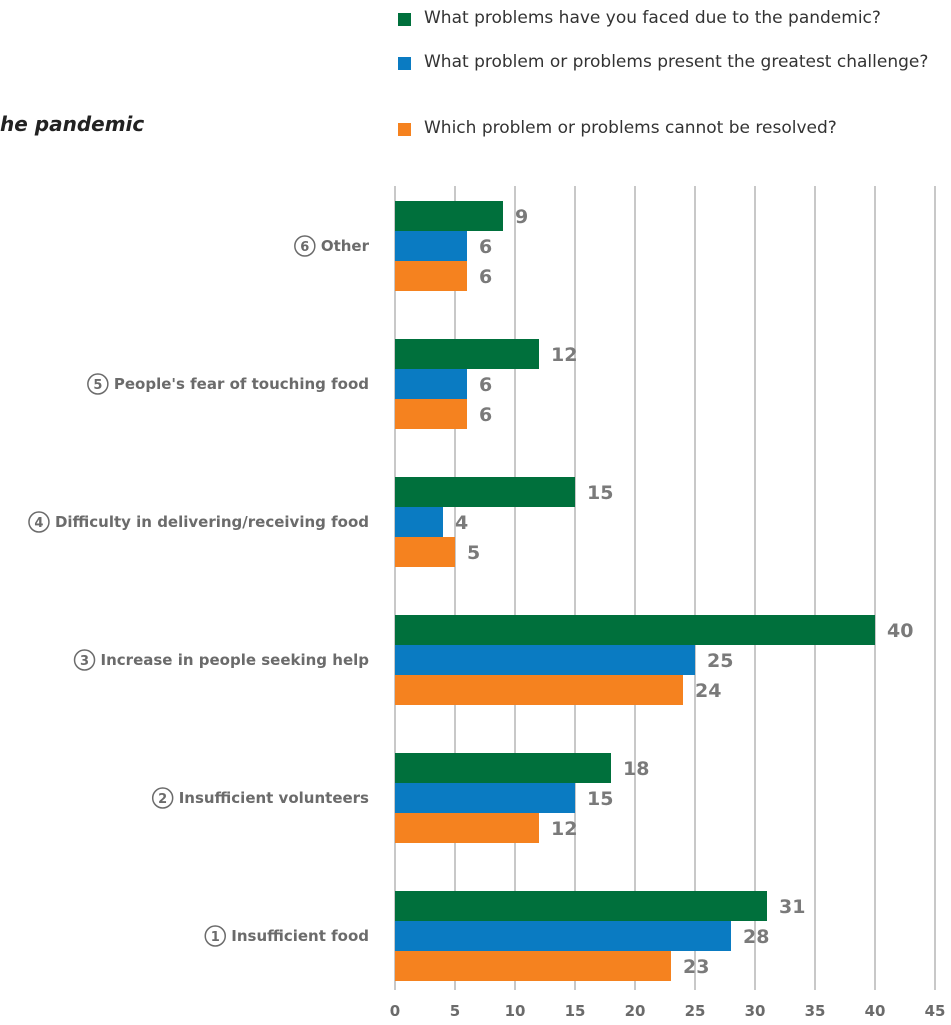 This screenshot has height=1025, width=951. What do you see at coordinates (241, 384) in the screenshot?
I see `category-label-5: People's fear of touching food` at bounding box center [241, 384].